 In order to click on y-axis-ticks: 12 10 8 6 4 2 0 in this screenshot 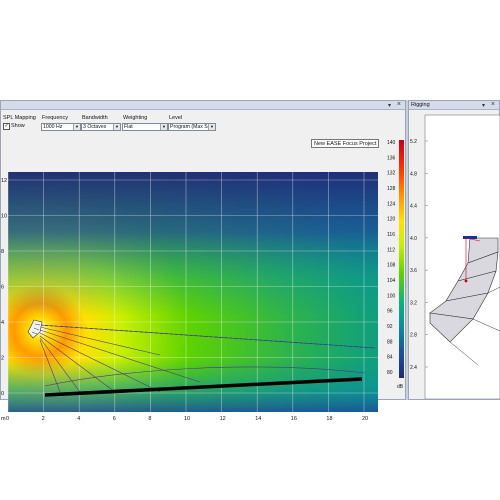, I will do `click(4, 287)`.